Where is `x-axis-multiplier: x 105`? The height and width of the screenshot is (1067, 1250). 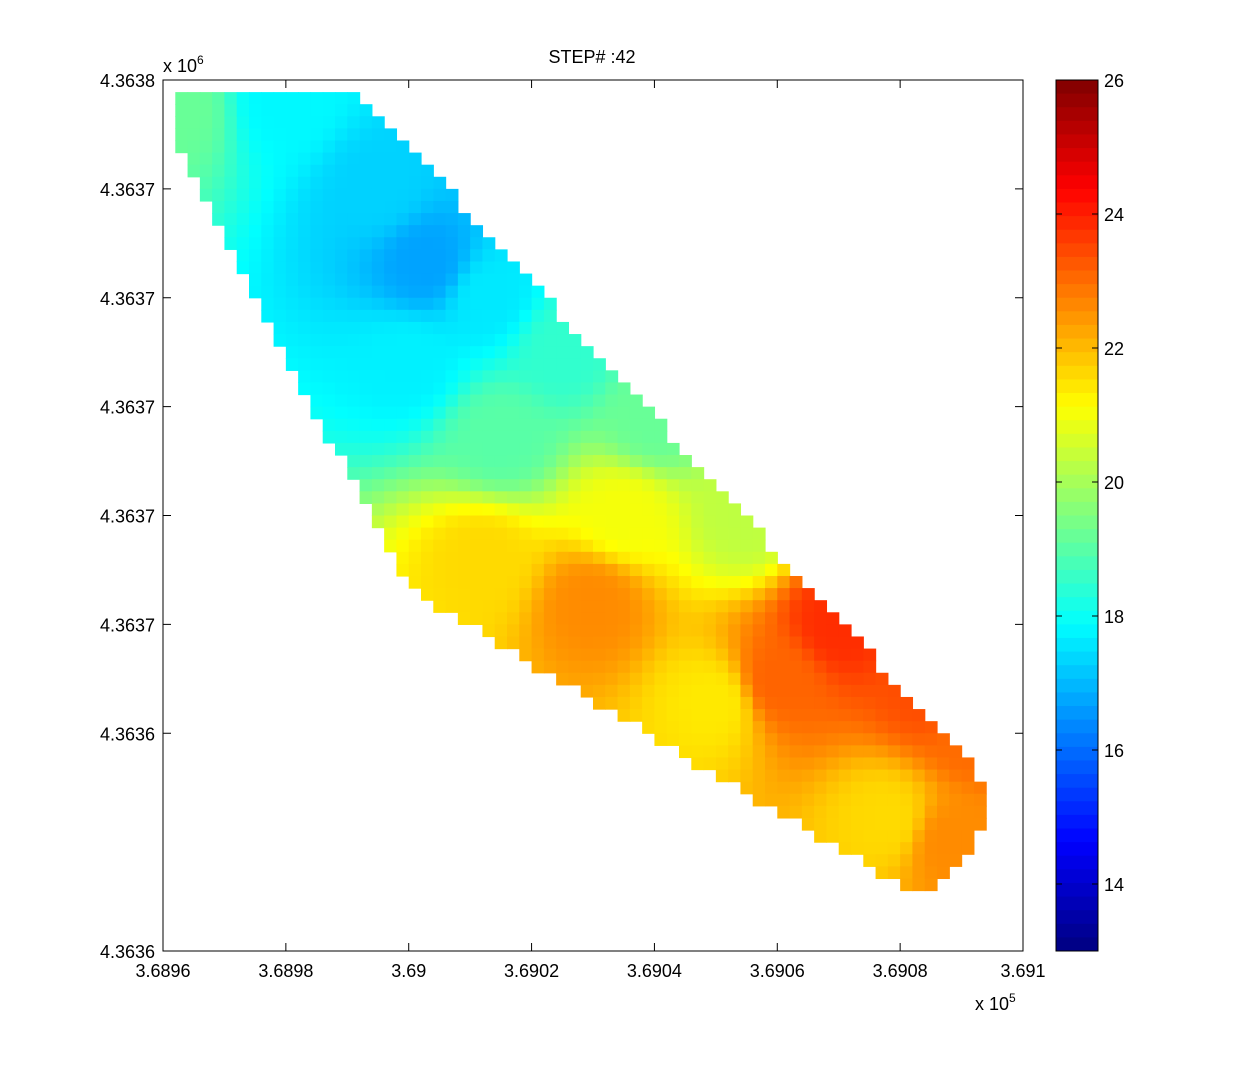
x-axis-multiplier: x 105 is located at coordinates (995, 1002).